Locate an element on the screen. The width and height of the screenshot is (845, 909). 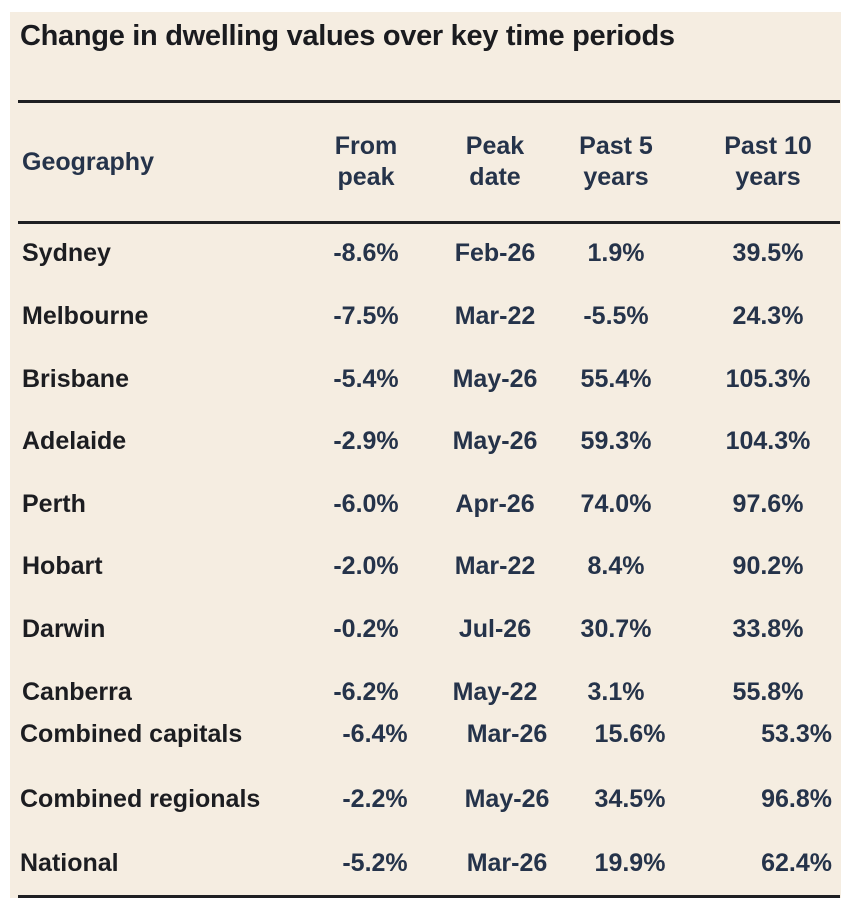
row-geography: National is located at coordinates (69, 863).